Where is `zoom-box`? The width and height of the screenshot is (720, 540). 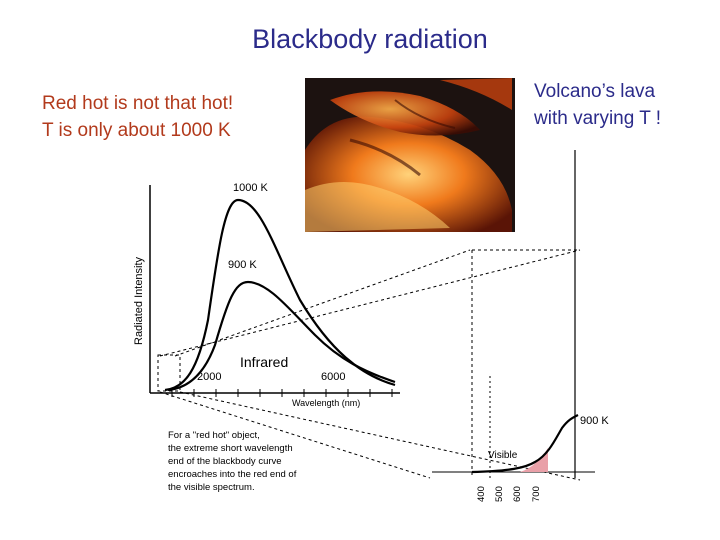
zoom-box is located at coordinates (169, 373).